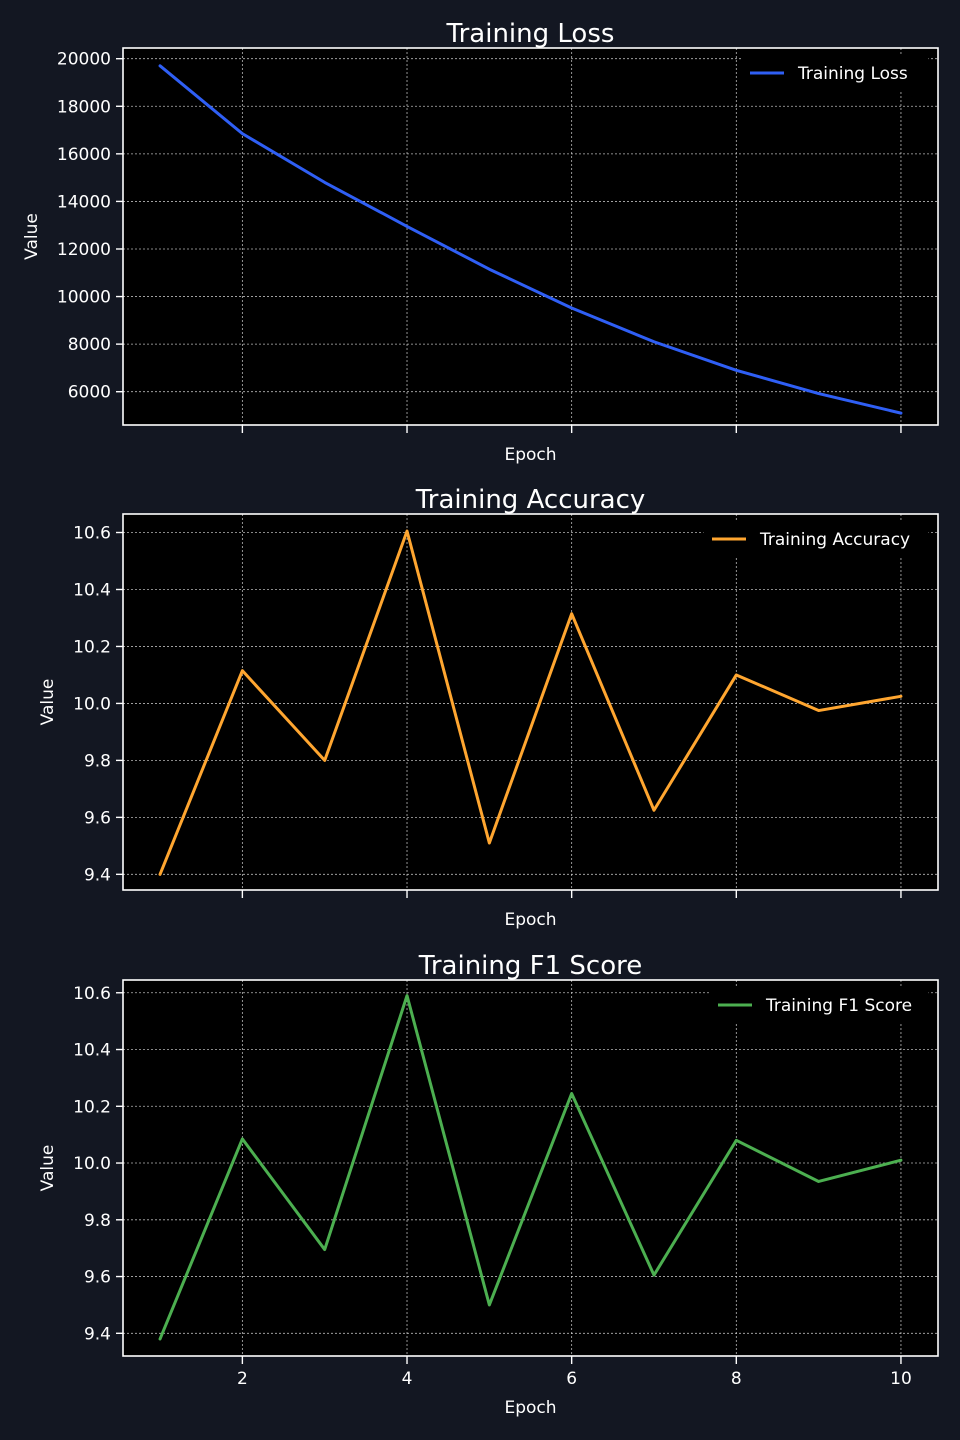  I want to click on y-tick-label: 18000, so click(84, 107).